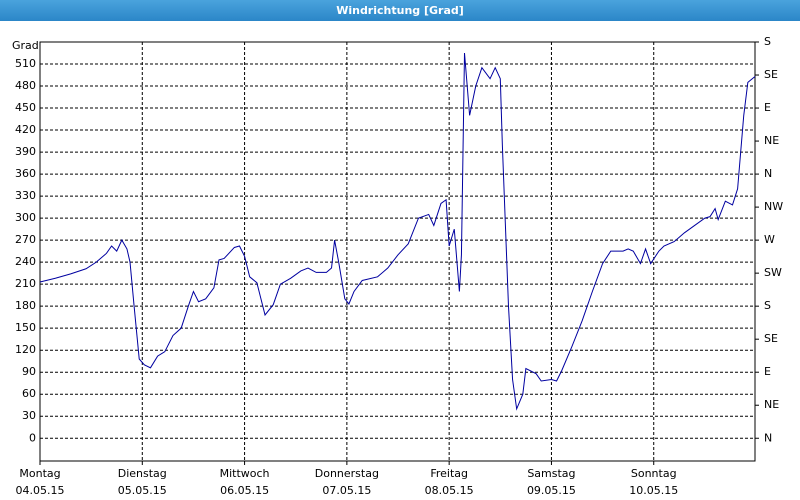  What do you see at coordinates (25, 63) in the screenshot?
I see `y-tick-label: 510` at bounding box center [25, 63].